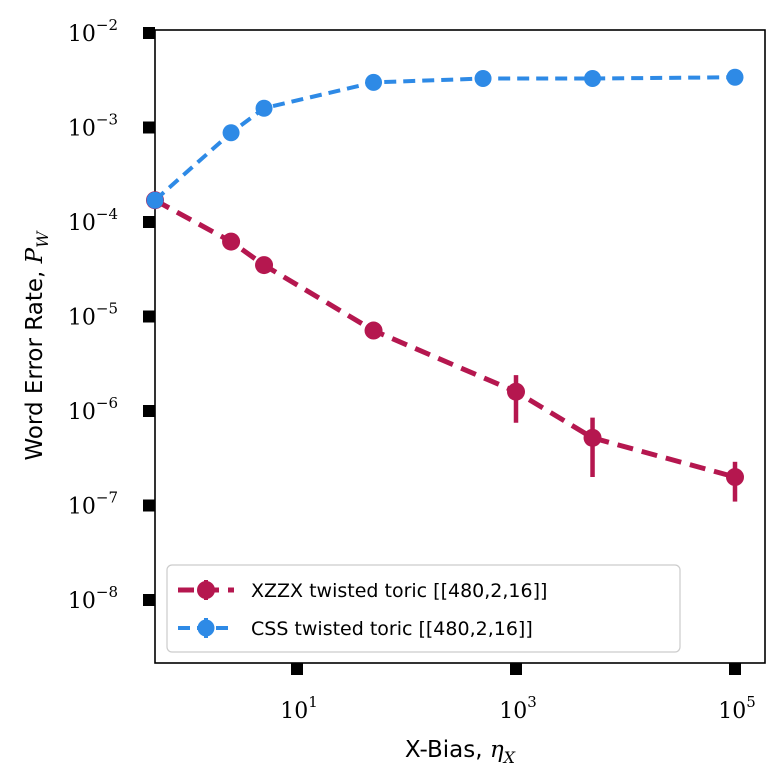 The width and height of the screenshot is (780, 780). Describe the element at coordinates (392, 629) in the screenshot. I see `legend-label: CSS twisted toric [[480,2,16]]` at that location.